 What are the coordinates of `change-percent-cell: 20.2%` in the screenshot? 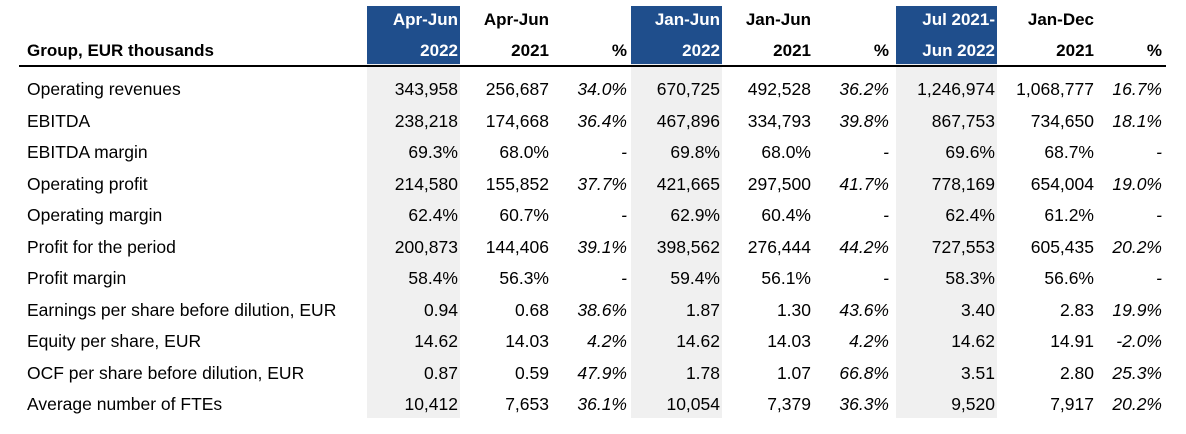 It's located at (1137, 404).